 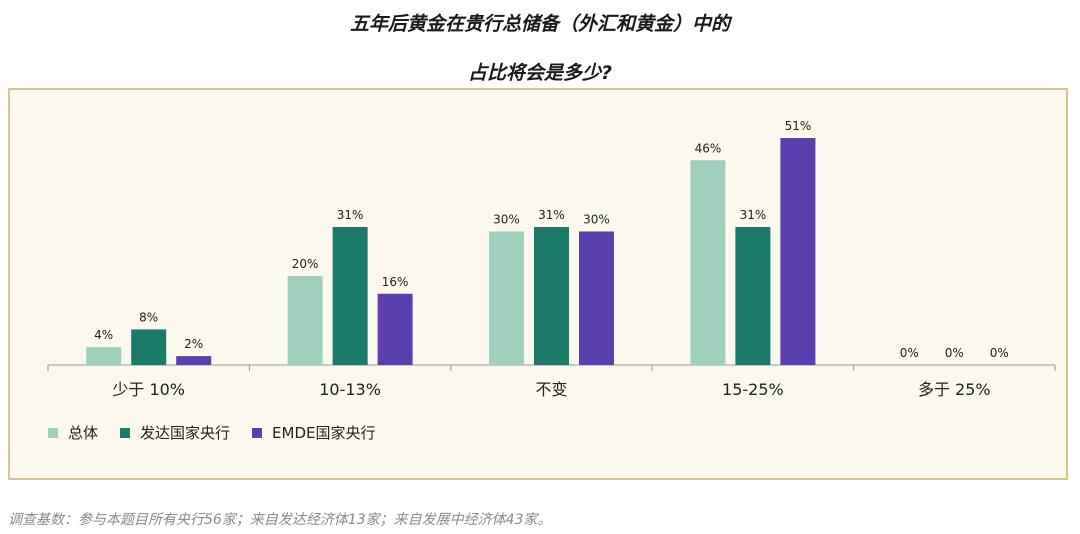 I want to click on data-label: 16%, so click(x=395, y=282).